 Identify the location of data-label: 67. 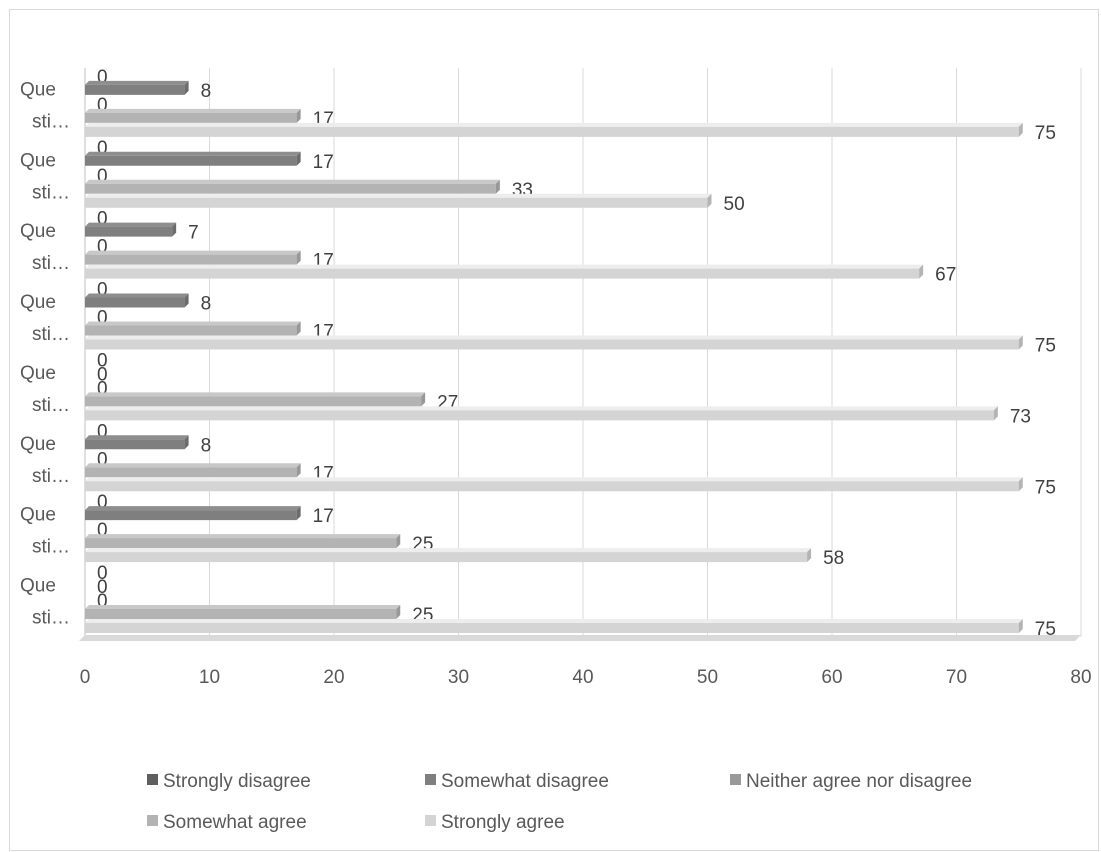
(945, 275).